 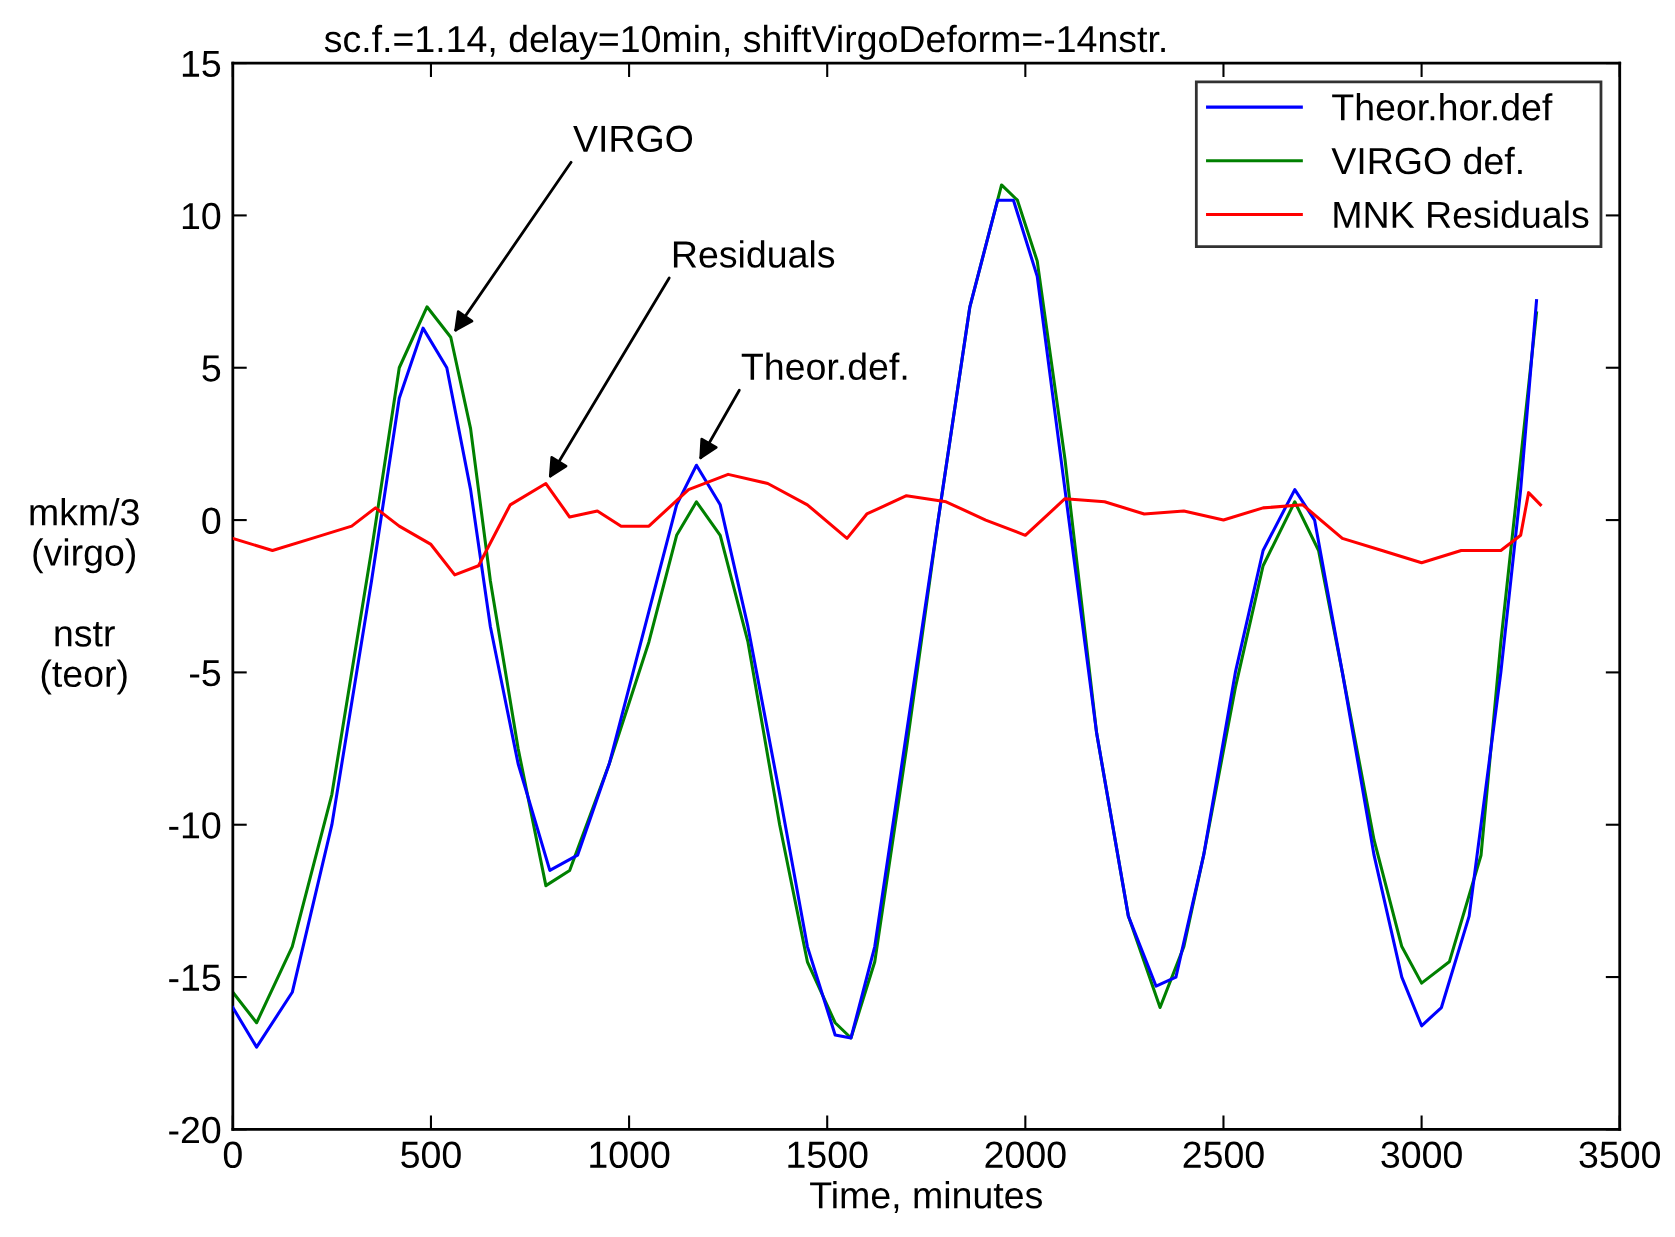 I want to click on y-tick-label: -10, so click(x=195, y=825).